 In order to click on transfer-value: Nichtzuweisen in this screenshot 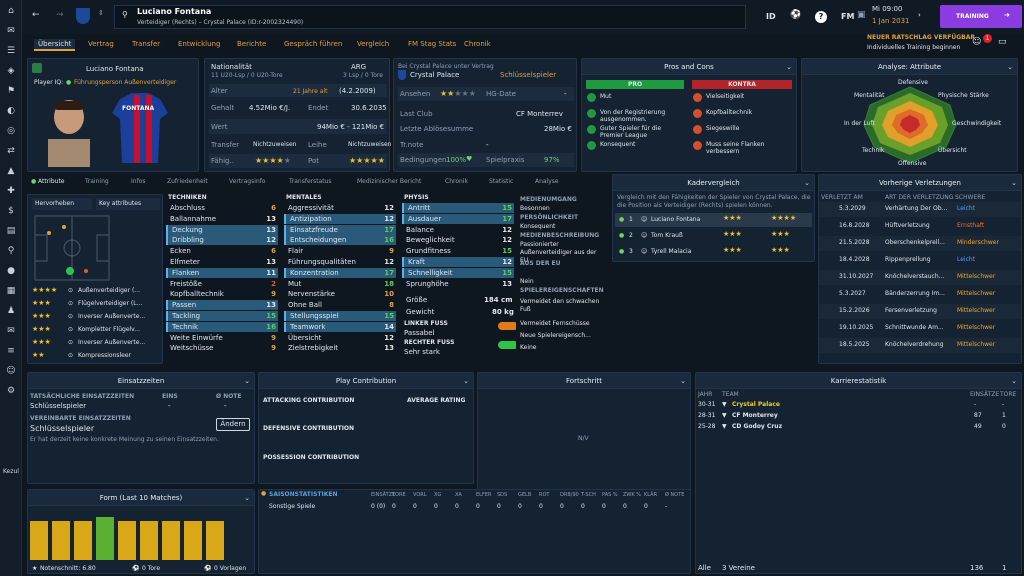, I will do `click(275, 144)`.